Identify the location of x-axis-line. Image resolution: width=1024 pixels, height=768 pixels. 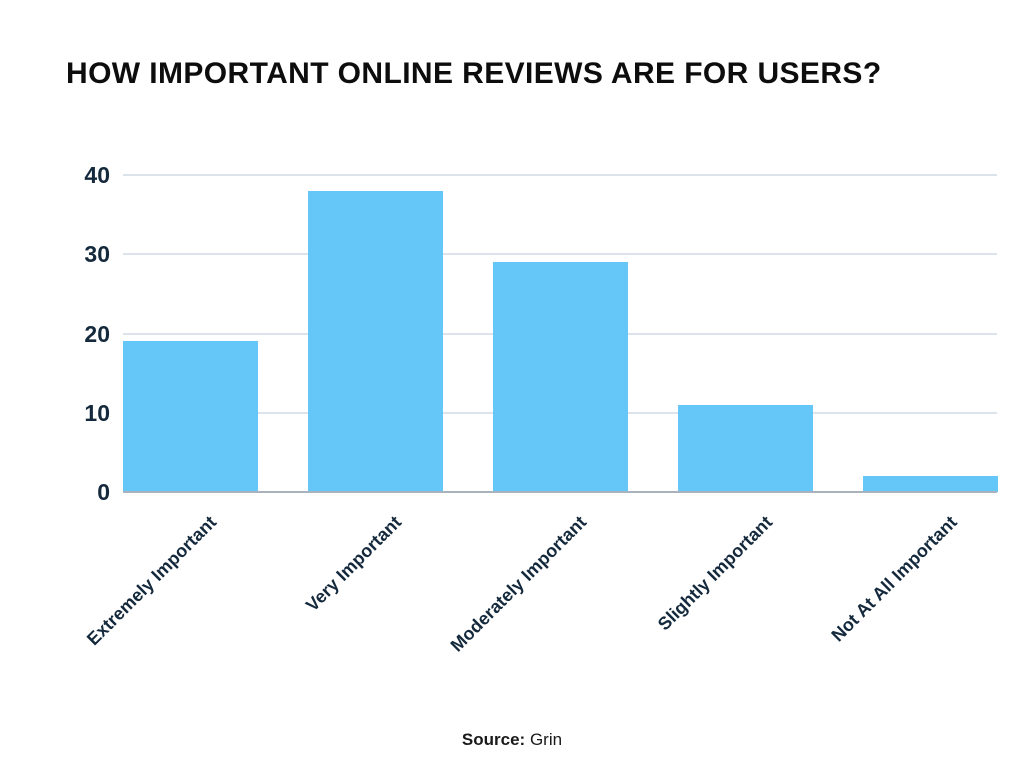
(560, 492).